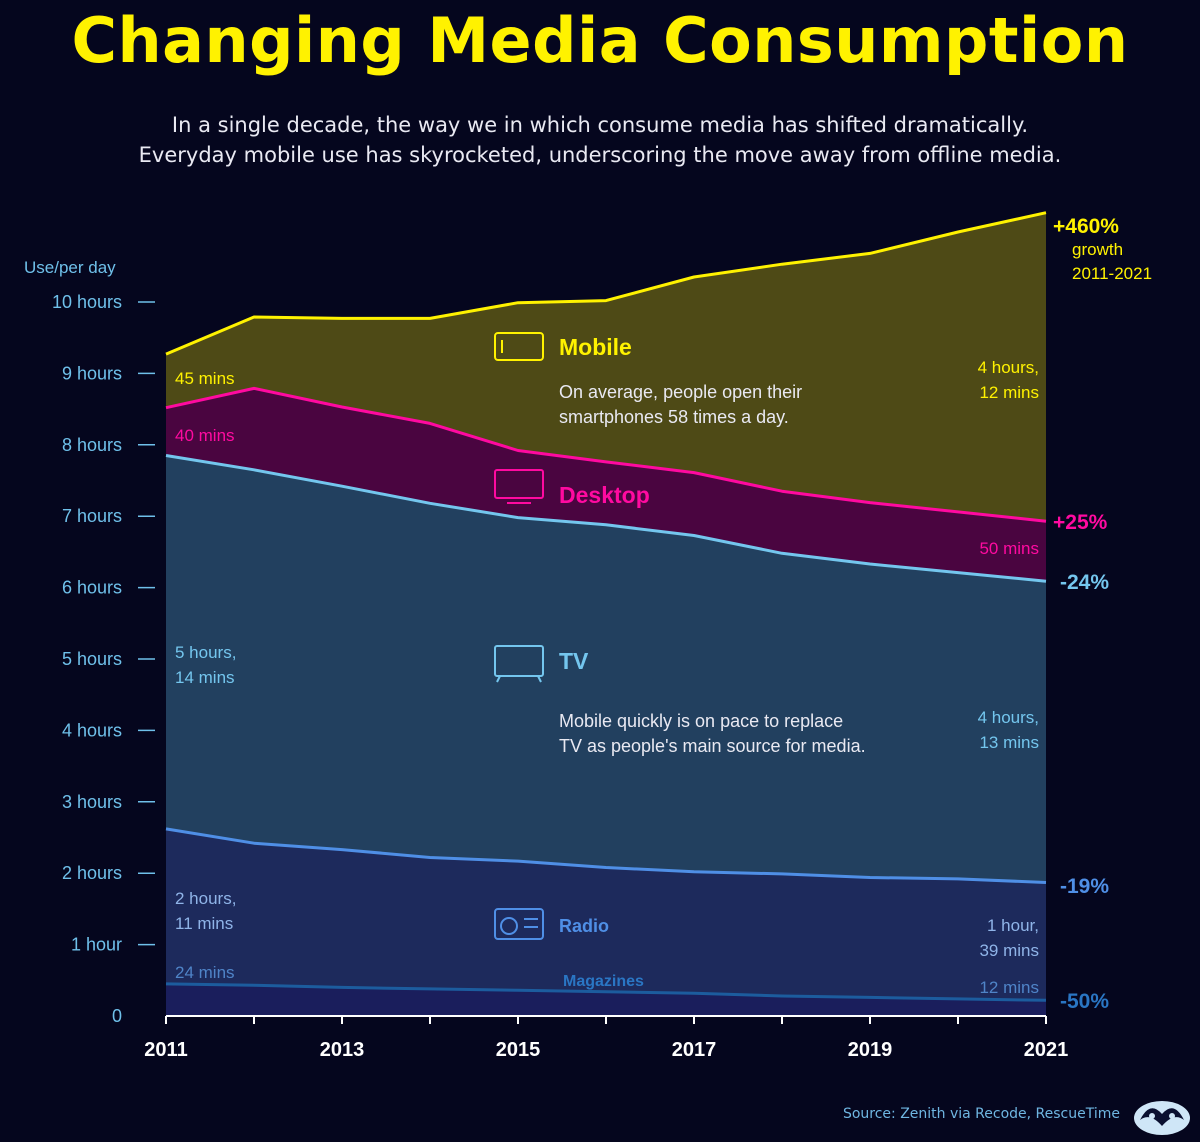  Describe the element at coordinates (92, 730) in the screenshot. I see `y-tick-label: 4 hours` at that location.